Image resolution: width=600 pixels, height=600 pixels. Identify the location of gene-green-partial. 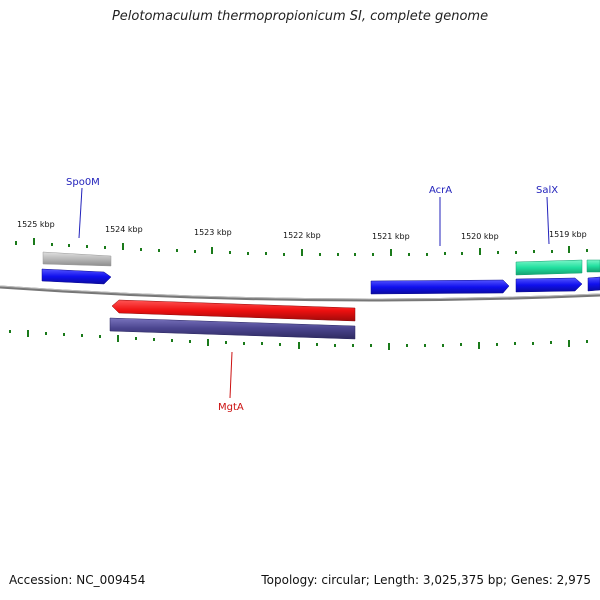
(593, 266).